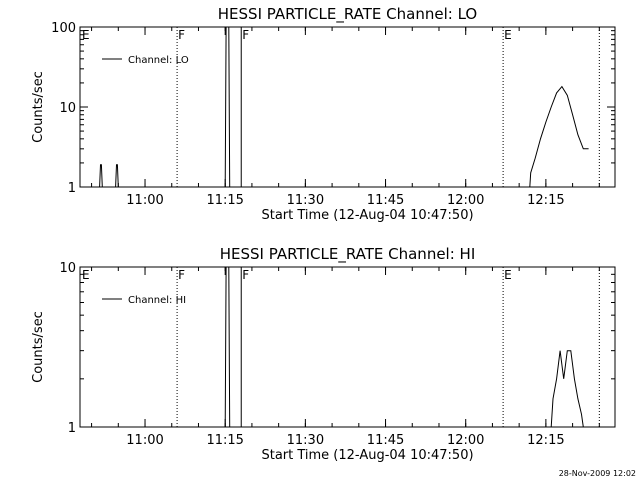 This screenshot has height=485, width=640. I want to click on footer-timestamp: 28-Nov-2009 12:02, so click(597, 473).